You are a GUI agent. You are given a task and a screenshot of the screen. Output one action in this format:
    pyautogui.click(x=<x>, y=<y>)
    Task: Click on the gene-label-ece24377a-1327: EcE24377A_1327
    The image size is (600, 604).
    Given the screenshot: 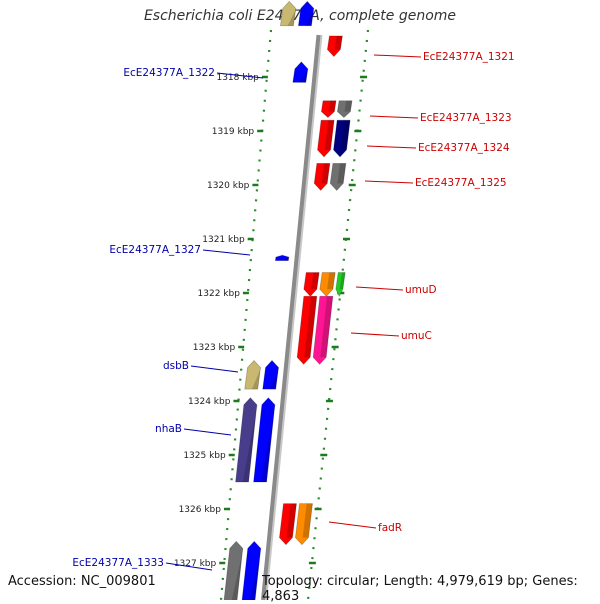 What is the action you would take?
    pyautogui.click(x=155, y=250)
    